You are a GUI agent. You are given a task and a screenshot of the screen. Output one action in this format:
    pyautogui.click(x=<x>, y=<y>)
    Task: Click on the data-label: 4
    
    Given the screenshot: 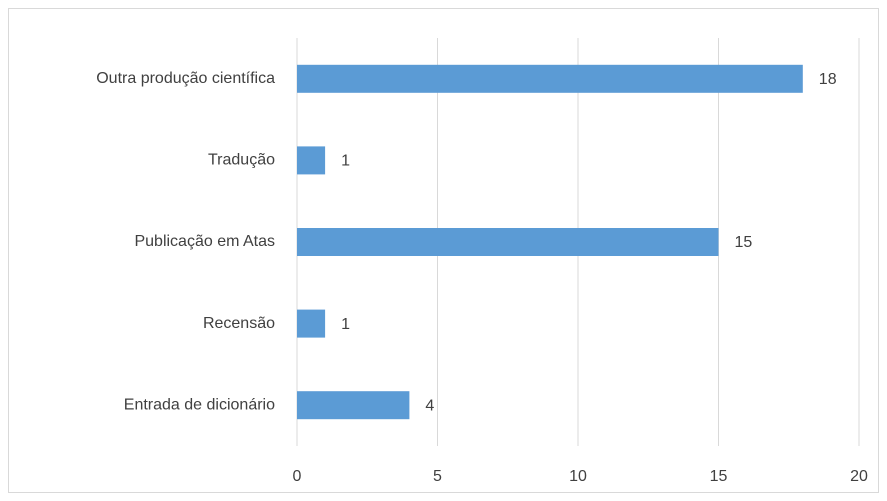 What is the action you would take?
    pyautogui.click(x=429, y=405)
    